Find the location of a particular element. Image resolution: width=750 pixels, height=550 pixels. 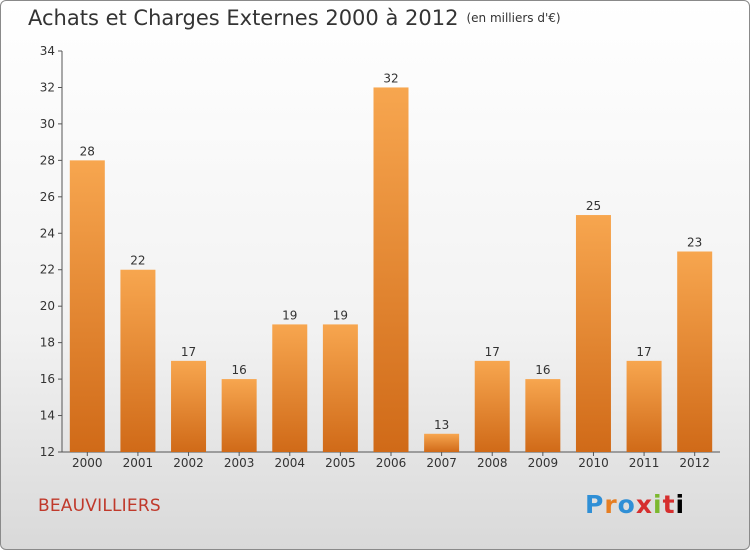

x-tick-label: 2002 is located at coordinates (188, 463).